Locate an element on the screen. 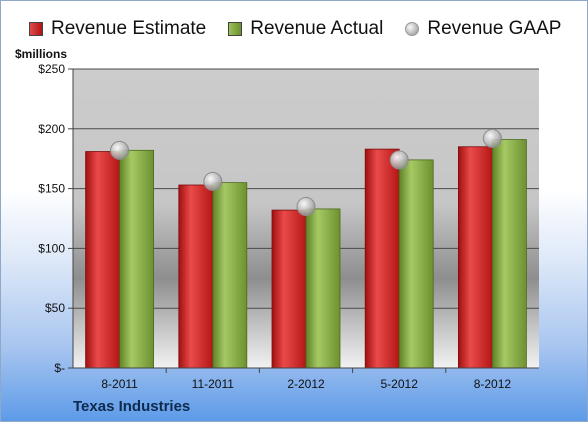 Image resolution: width=588 pixels, height=422 pixels. x-tick-label: 8-2011 is located at coordinates (119, 384).